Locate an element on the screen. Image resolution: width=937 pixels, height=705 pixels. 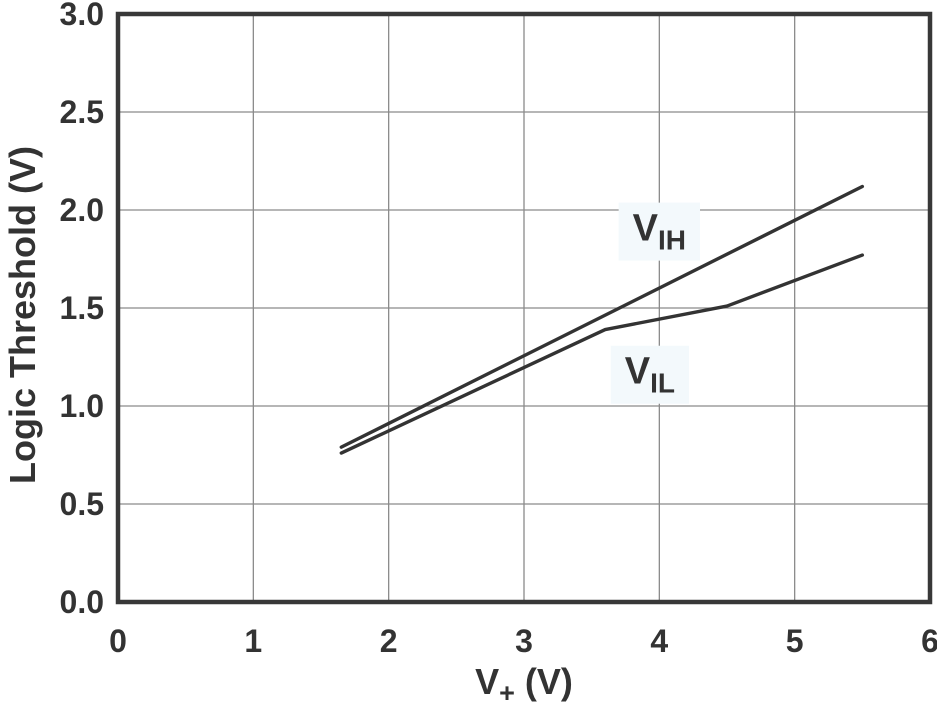
curve-label-base-VIH: V is located at coordinates (646, 229).